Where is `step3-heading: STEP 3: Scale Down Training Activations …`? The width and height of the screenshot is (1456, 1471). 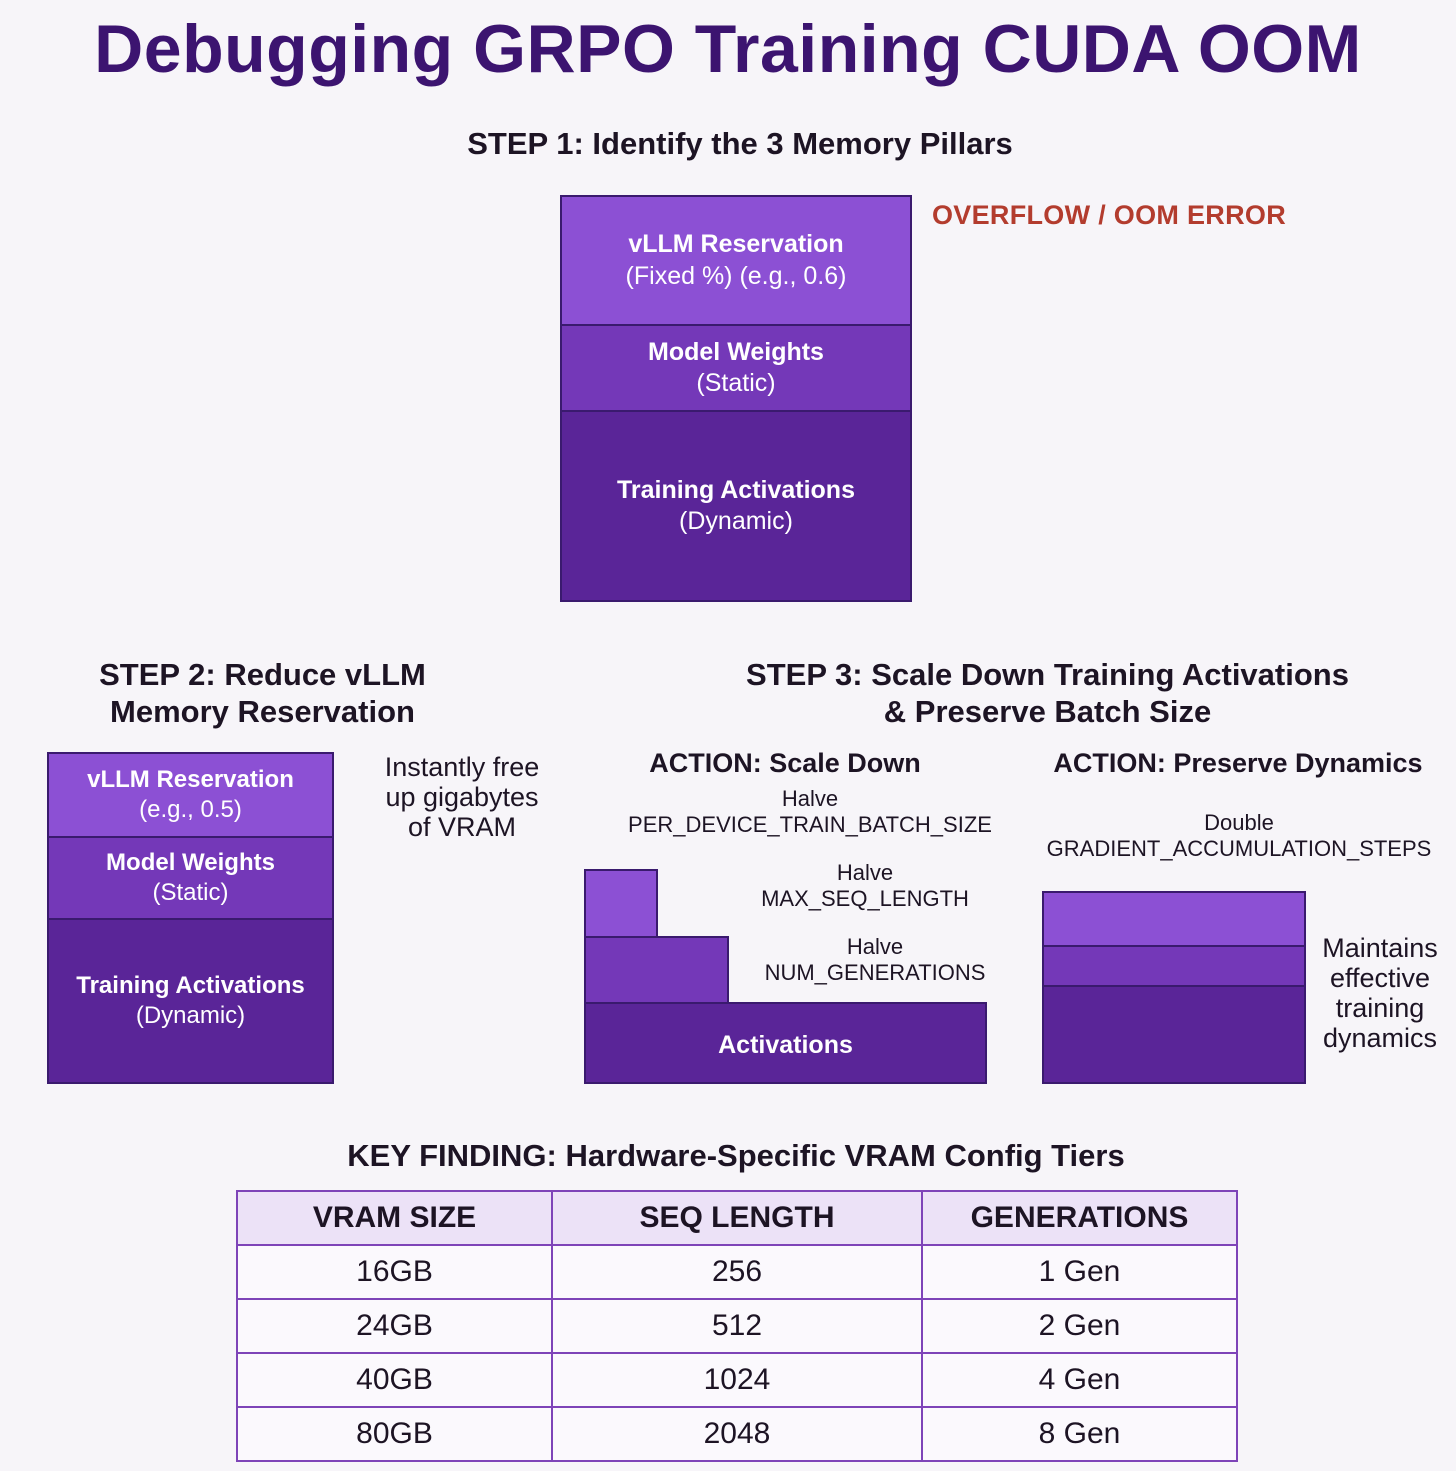 step3-heading: STEP 3: Scale Down Training Activations … is located at coordinates (1047, 693).